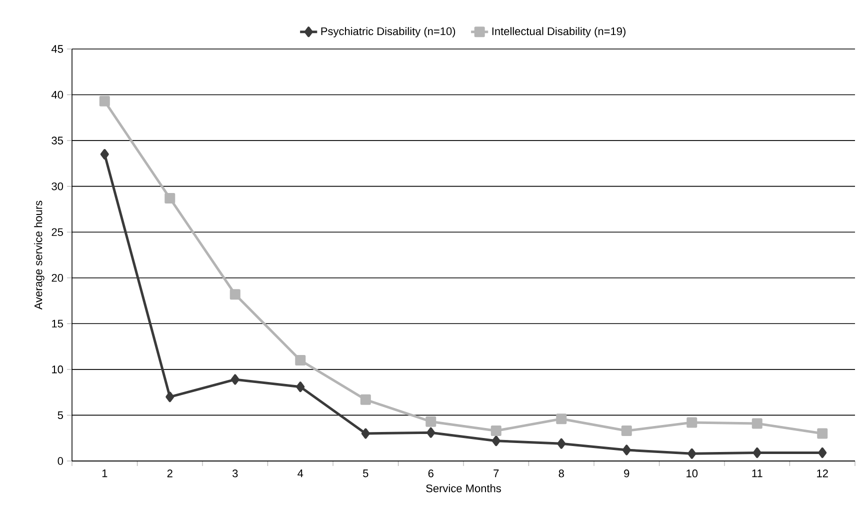 This screenshot has width=865, height=524. What do you see at coordinates (58, 370) in the screenshot?
I see `y-tick-label: 10` at bounding box center [58, 370].